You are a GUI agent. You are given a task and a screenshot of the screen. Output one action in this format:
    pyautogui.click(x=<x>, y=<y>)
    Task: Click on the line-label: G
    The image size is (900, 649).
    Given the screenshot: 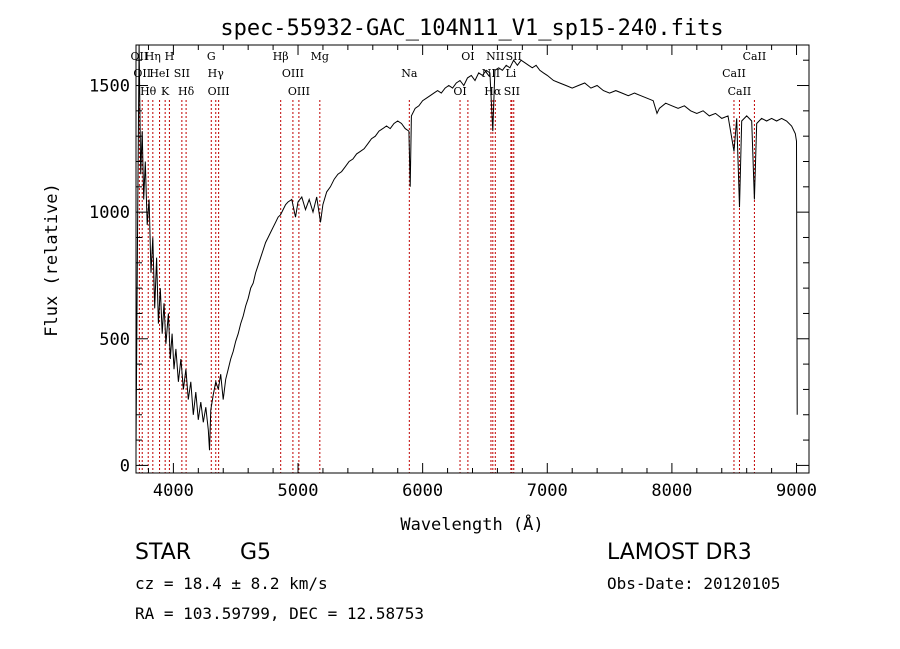 What is the action you would take?
    pyautogui.click(x=211, y=56)
    